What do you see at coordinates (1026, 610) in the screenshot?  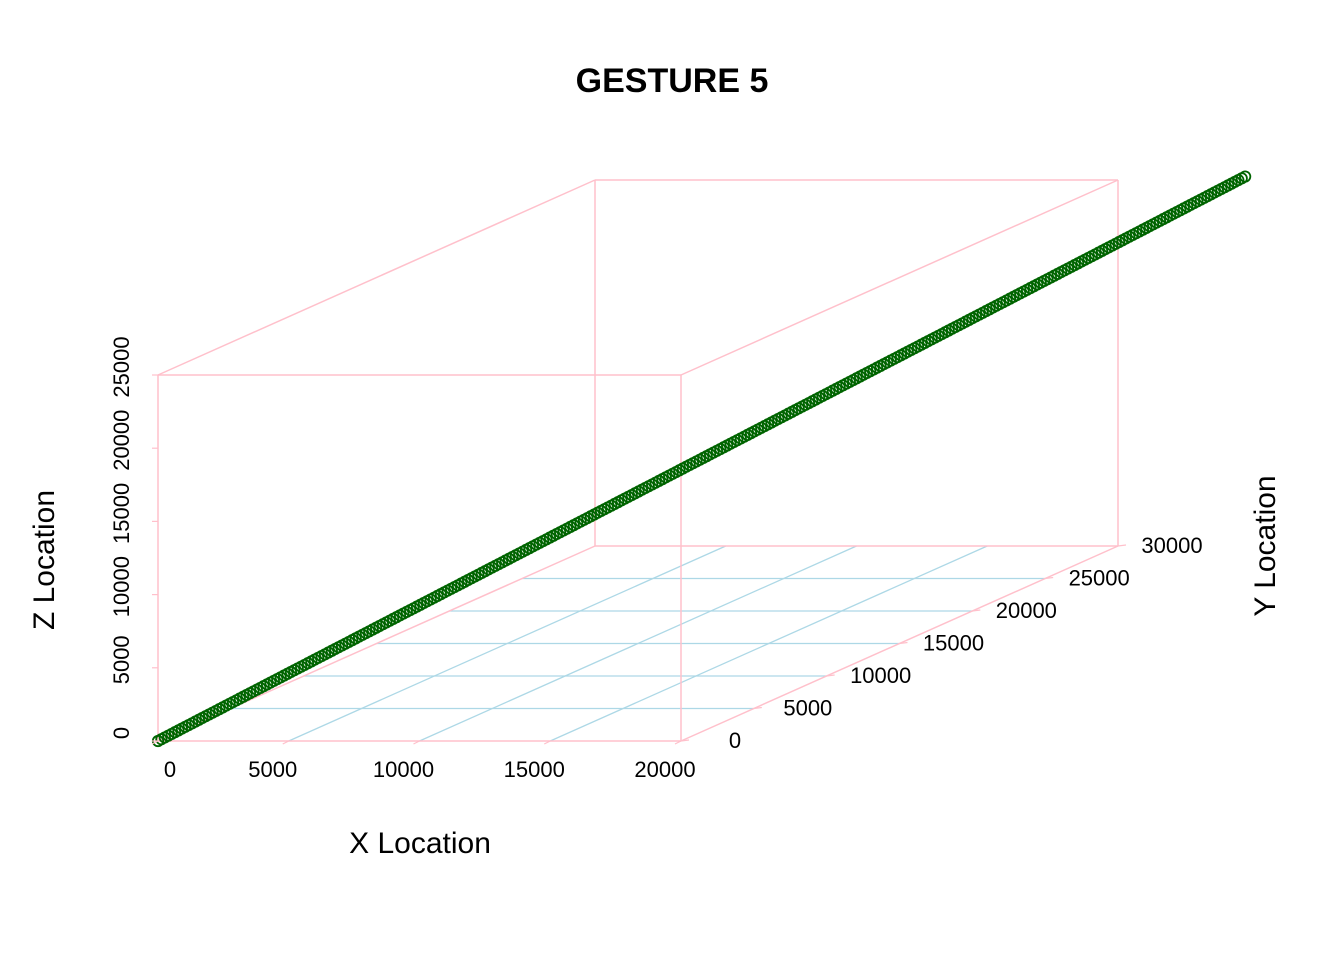 I see `y-tick-label: 20000` at bounding box center [1026, 610].